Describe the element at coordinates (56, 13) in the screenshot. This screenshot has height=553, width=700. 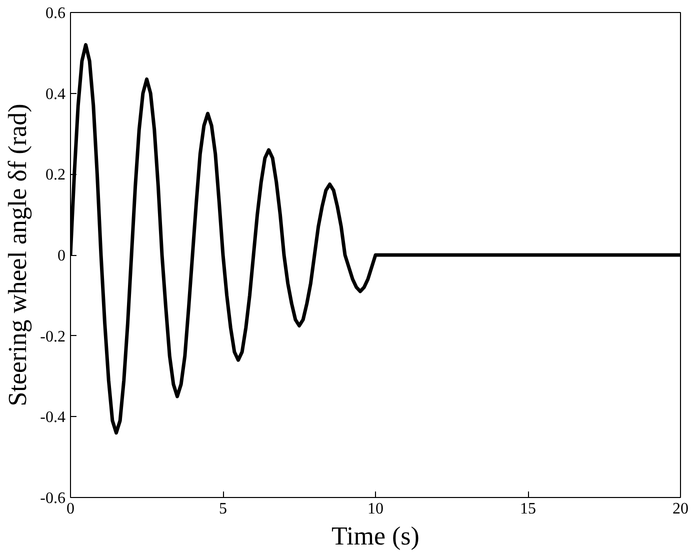
I see `y-tick-label: 0.6` at that location.